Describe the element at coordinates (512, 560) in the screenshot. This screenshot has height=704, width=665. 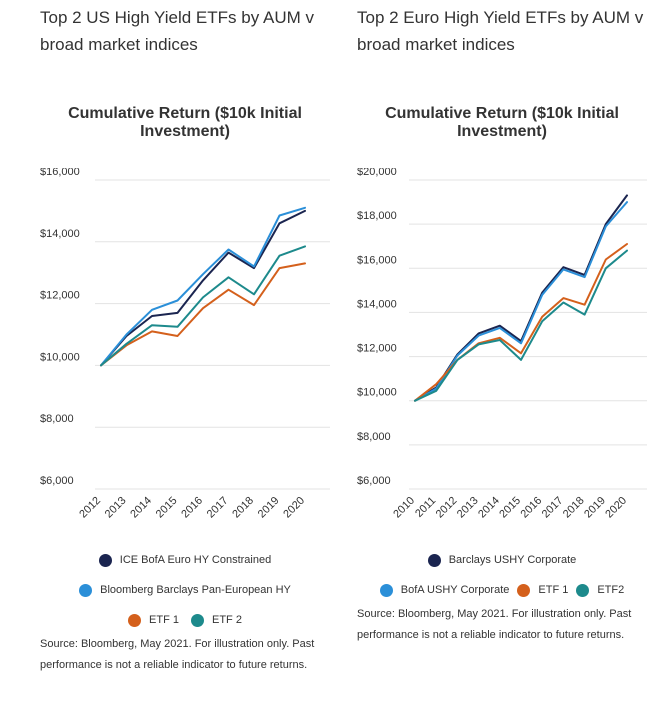
I see `legend-label: Barclays USHY Corporate` at that location.